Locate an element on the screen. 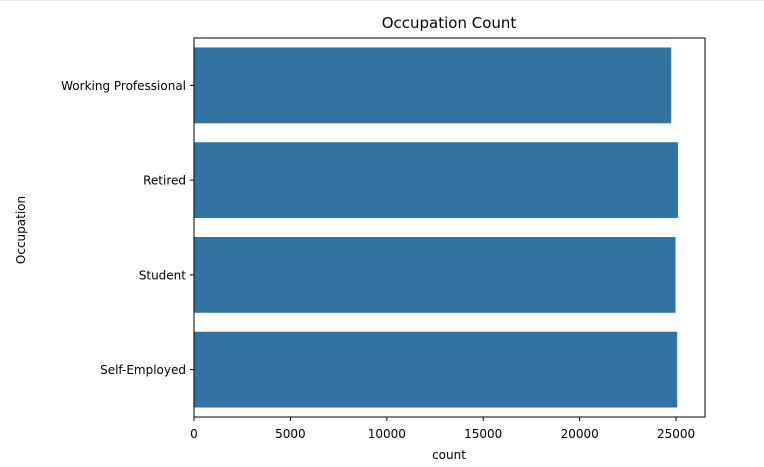  x-tick-label: 20000 is located at coordinates (580, 434).